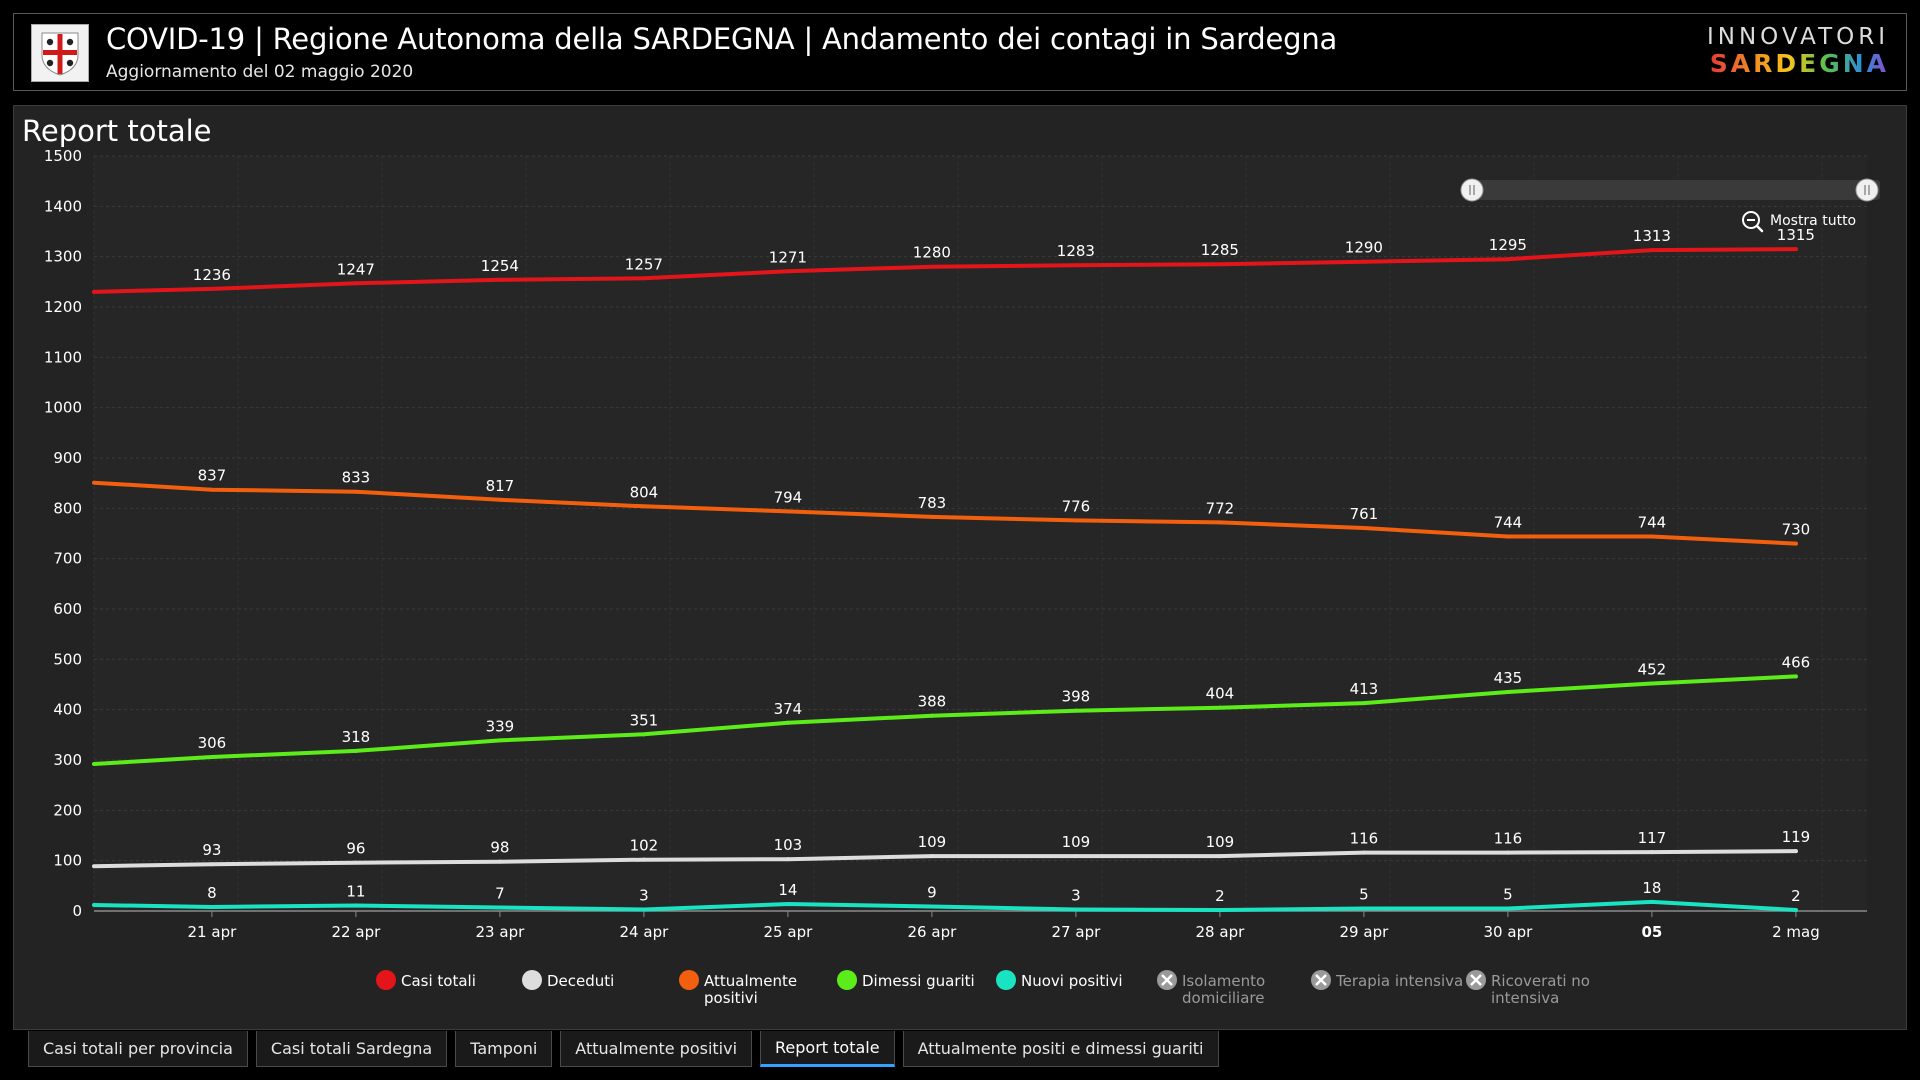  Describe the element at coordinates (1220, 896) in the screenshot. I see `data-label: 2` at that location.